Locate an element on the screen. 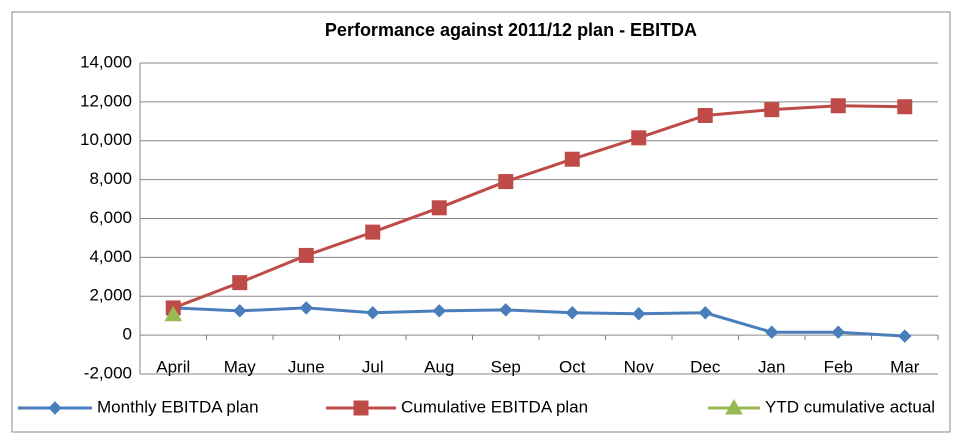 The width and height of the screenshot is (957, 439). x-tick-label: June is located at coordinates (306, 366).